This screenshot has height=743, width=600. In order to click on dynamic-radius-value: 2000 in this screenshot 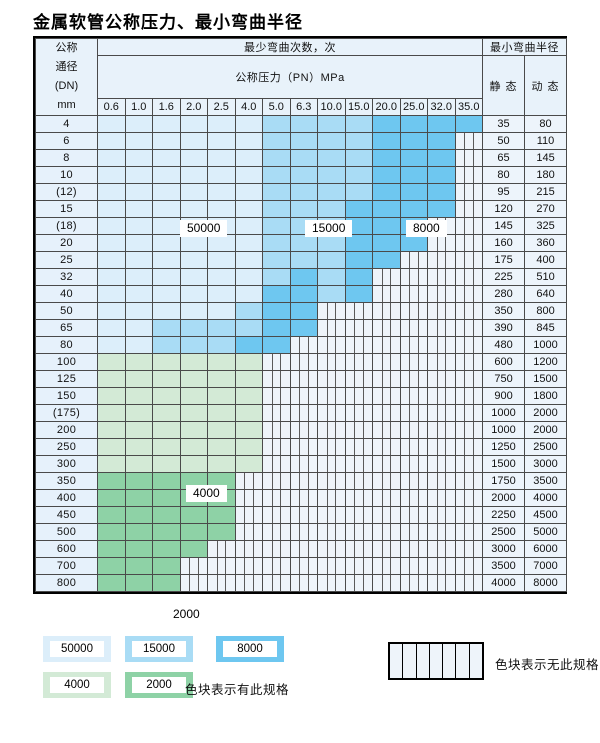, I will do `click(546, 430)`.